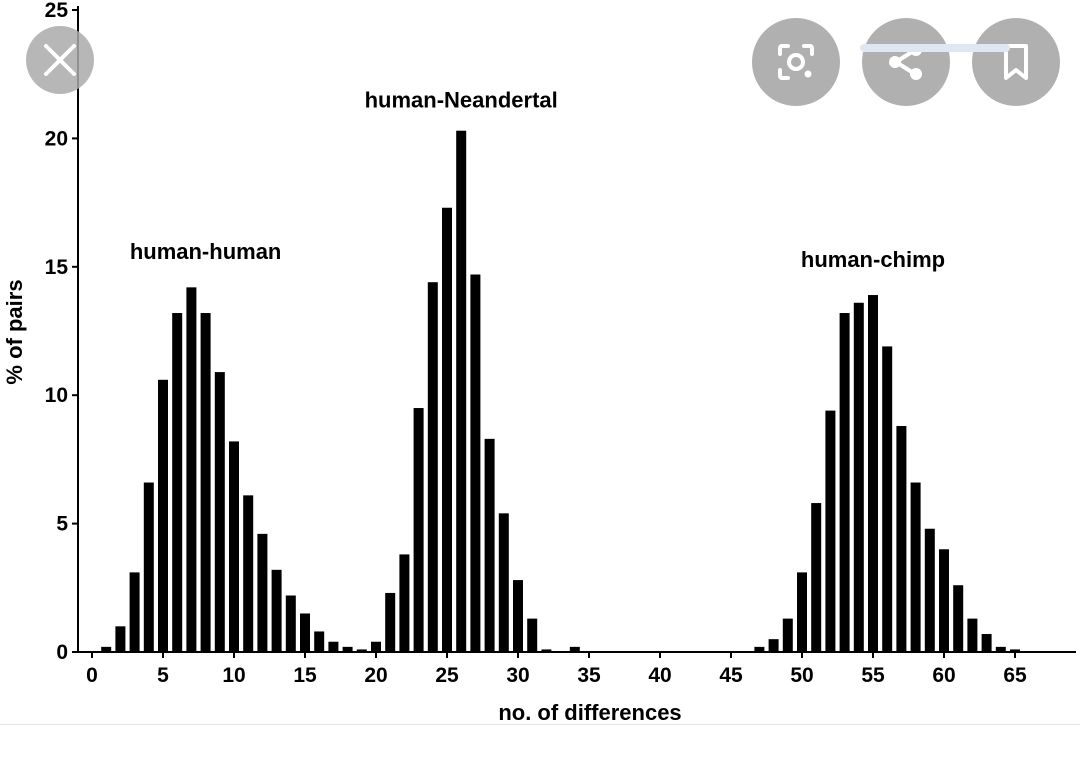 Image resolution: width=1080 pixels, height=771 pixels. I want to click on close-button, so click(60, 60).